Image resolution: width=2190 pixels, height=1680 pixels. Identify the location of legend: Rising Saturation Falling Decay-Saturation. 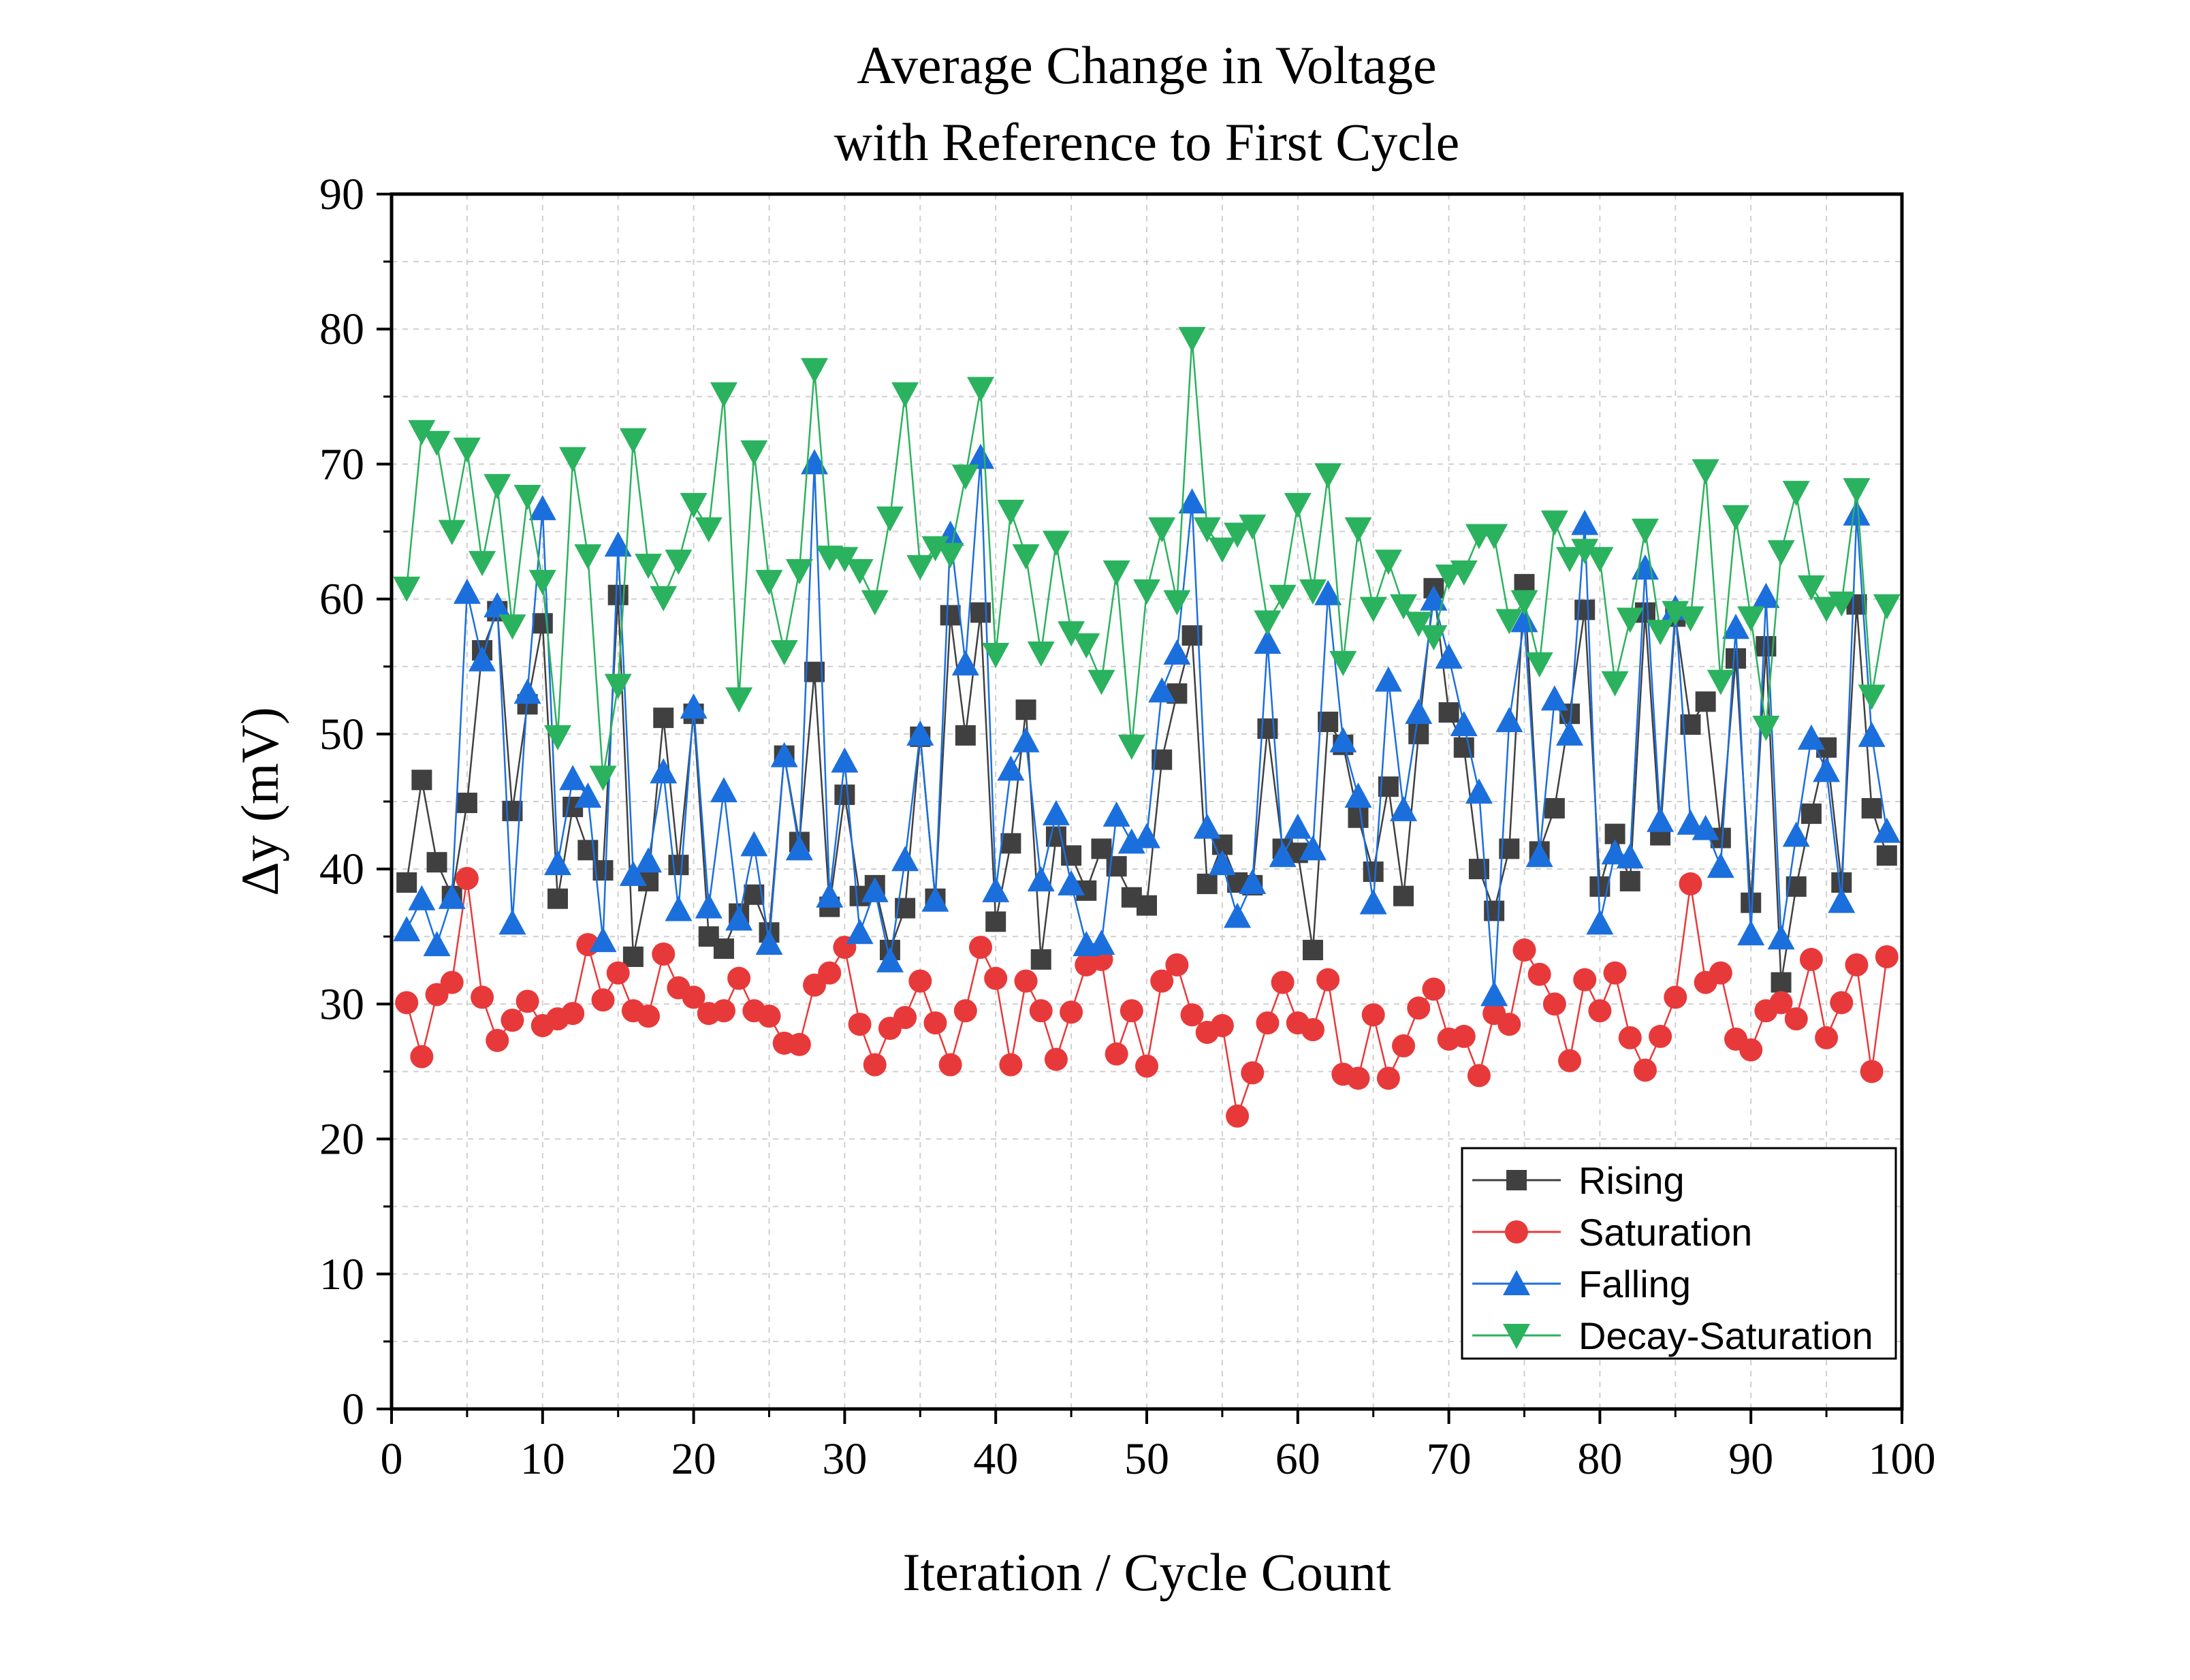
(1679, 1253).